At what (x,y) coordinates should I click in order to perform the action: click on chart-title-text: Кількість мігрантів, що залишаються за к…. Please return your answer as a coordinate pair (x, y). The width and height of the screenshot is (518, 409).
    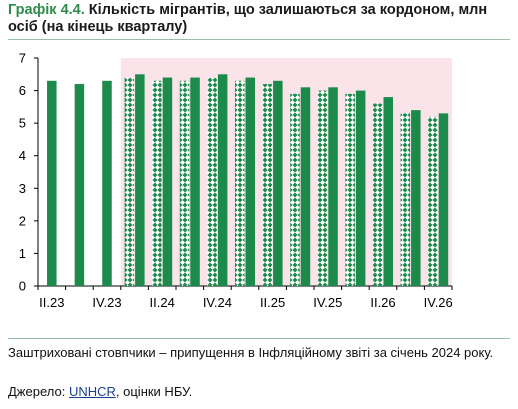
    Looking at the image, I should click on (248, 18).